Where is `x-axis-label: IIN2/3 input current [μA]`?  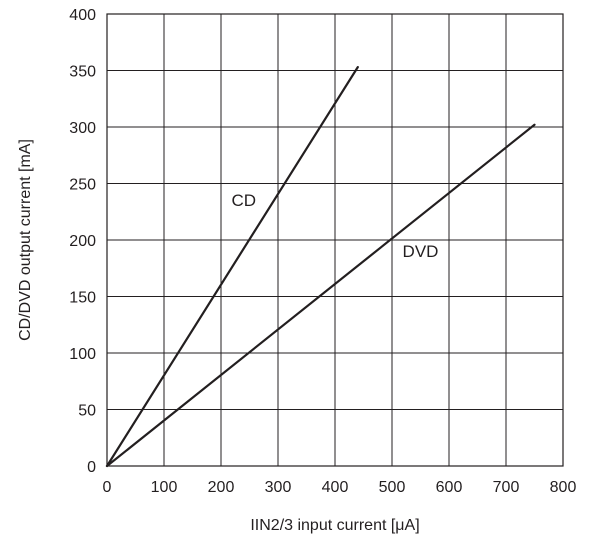
x-axis-label: IIN2/3 input current [μA] is located at coordinates (334, 525).